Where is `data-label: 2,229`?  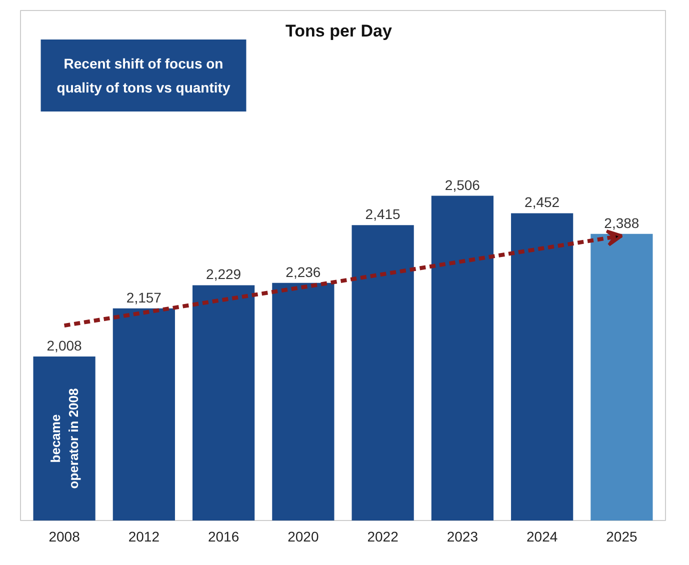
data-label: 2,229 is located at coordinates (224, 274).